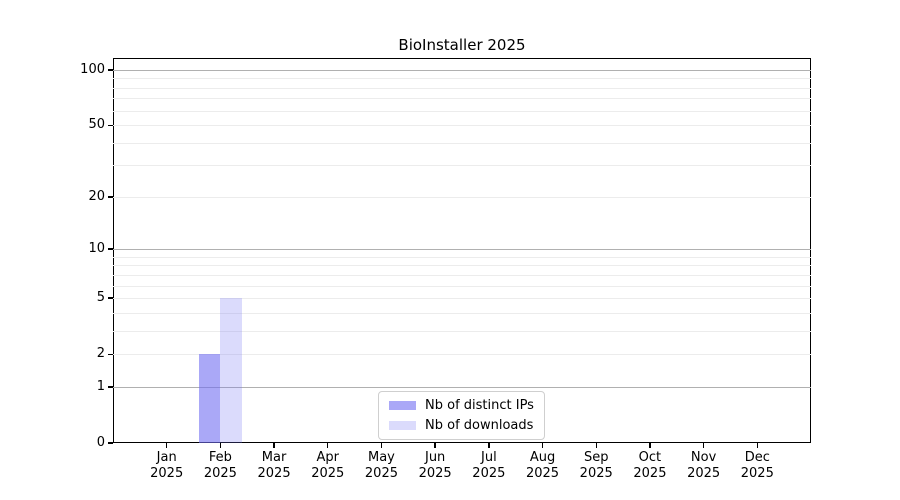 The height and width of the screenshot is (500, 900). What do you see at coordinates (220, 457) in the screenshot?
I see `x-tick-label-line: Feb` at bounding box center [220, 457].